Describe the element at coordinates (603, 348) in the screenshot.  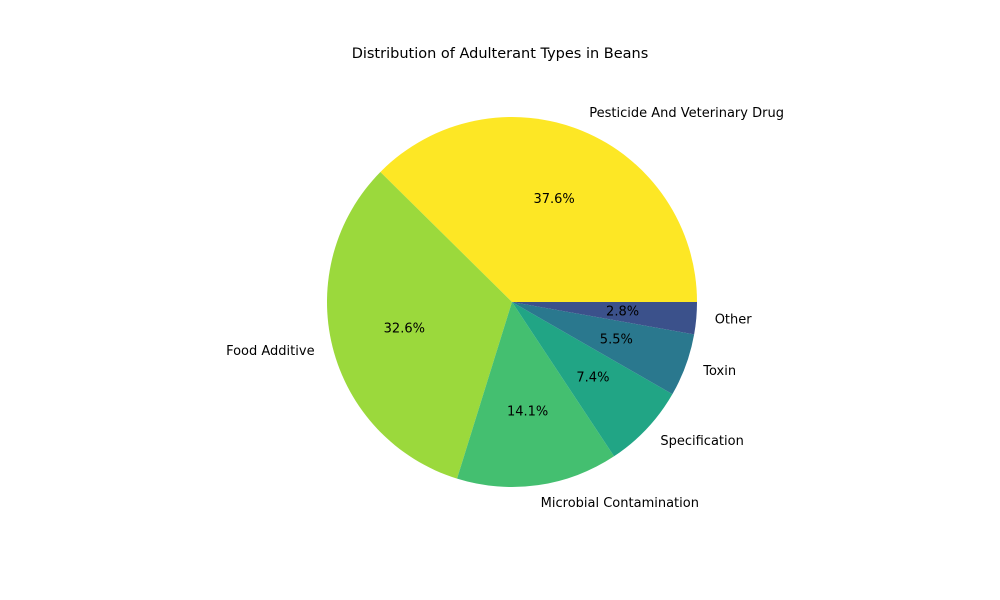
I see `pie-slice-toxin` at that location.